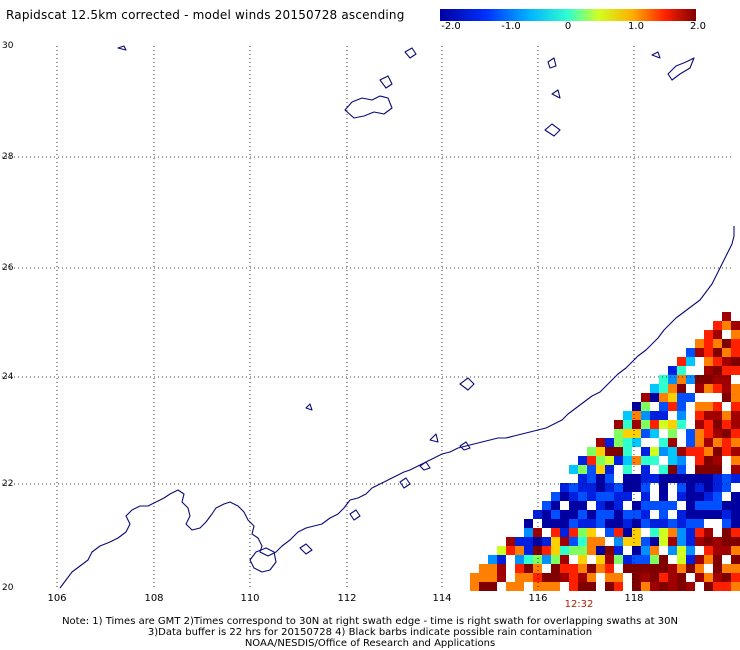 The width and height of the screenshot is (740, 650). Describe the element at coordinates (8, 588) in the screenshot. I see `lat-tick-20: 20` at that location.